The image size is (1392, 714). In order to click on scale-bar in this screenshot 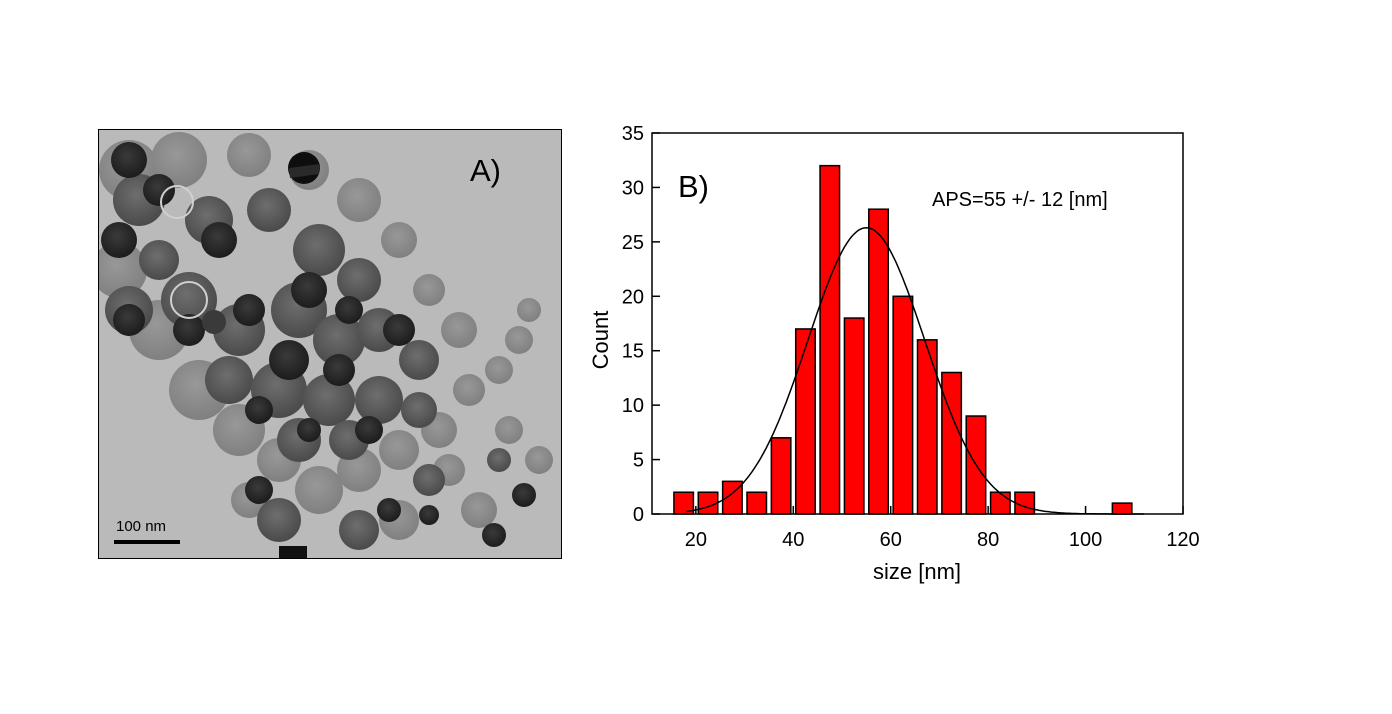, I will do `click(147, 542)`.